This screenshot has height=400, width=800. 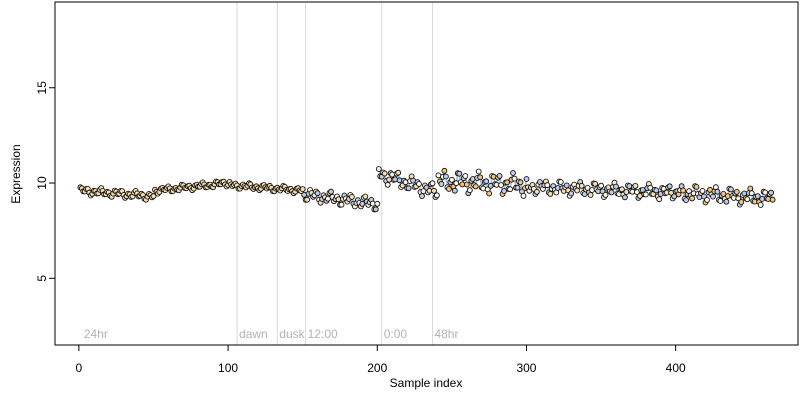 I want to click on phase-label: 0:00, so click(x=396, y=334).